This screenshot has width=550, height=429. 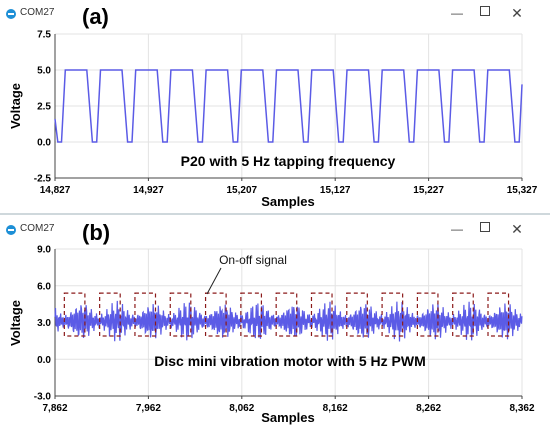 What do you see at coordinates (241, 408) in the screenshot?
I see `x-tick-label: 8,062` at bounding box center [241, 408].